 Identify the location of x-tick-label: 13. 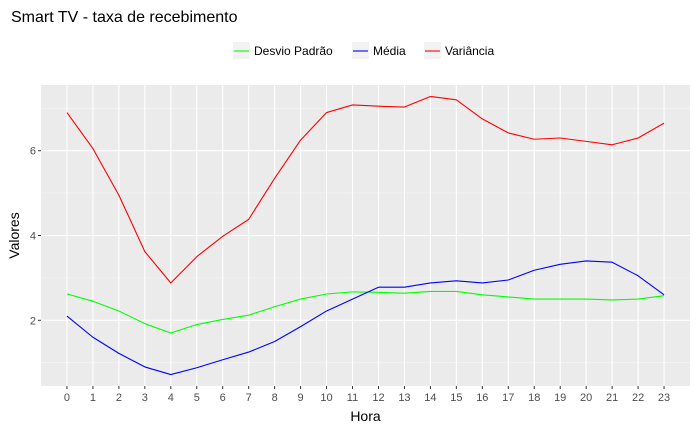
(404, 398).